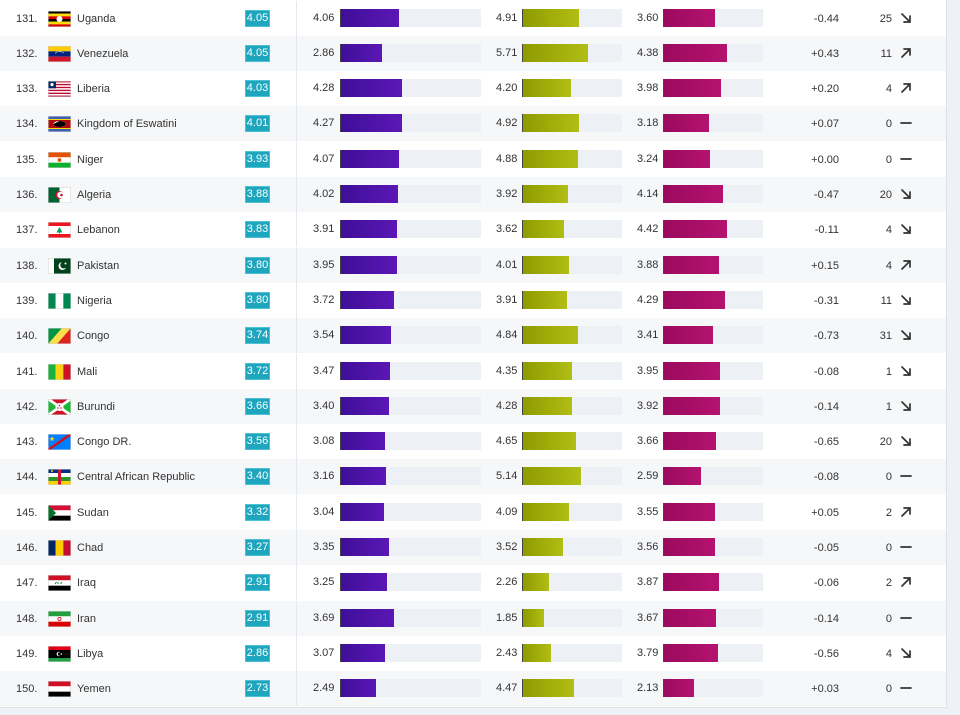 The width and height of the screenshot is (960, 715). What do you see at coordinates (473, 53) in the screenshot?
I see `table-row: 132. Venezuela 4.05 2.86 5.71 4.38 +0.43 11` at bounding box center [473, 53].